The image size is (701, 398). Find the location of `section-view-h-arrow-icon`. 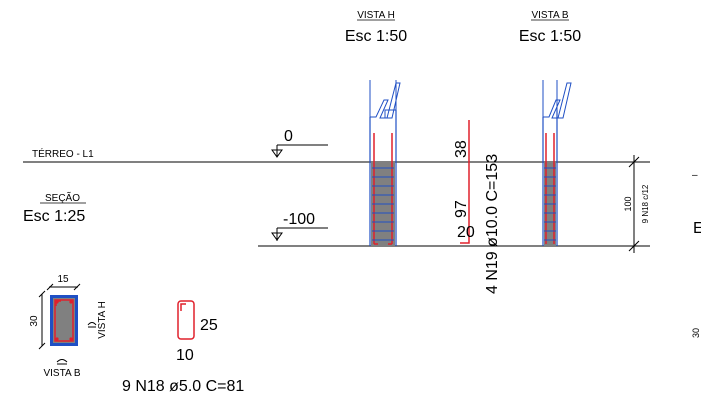

section-view-h-arrow-icon is located at coordinates (92, 324).